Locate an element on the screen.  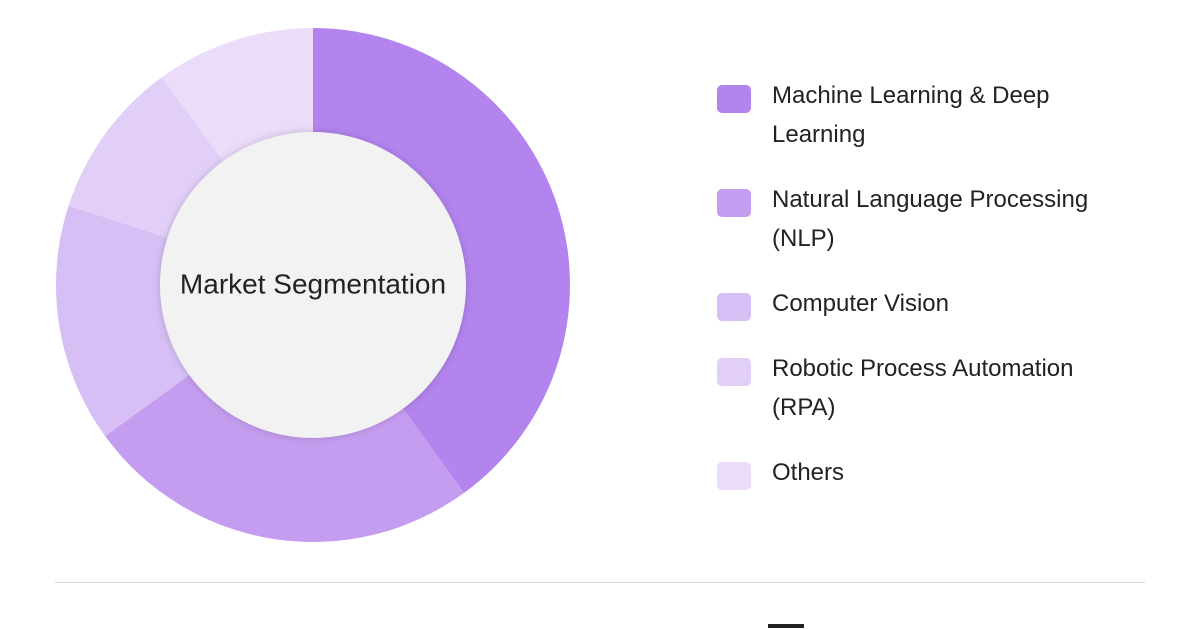
legend-label: Computer Vision is located at coordinates (860, 303).